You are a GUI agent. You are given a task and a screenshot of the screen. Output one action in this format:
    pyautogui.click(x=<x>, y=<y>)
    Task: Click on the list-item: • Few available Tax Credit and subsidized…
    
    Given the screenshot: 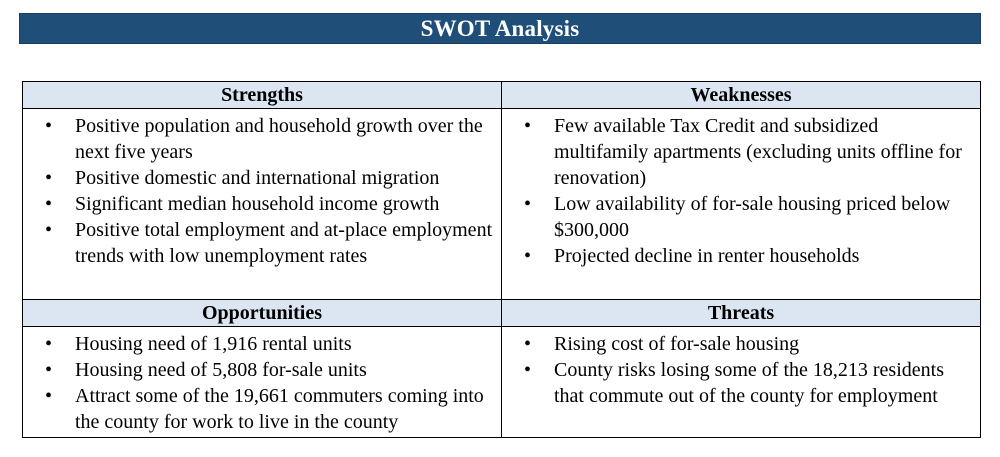 What is the action you would take?
    pyautogui.click(x=737, y=152)
    